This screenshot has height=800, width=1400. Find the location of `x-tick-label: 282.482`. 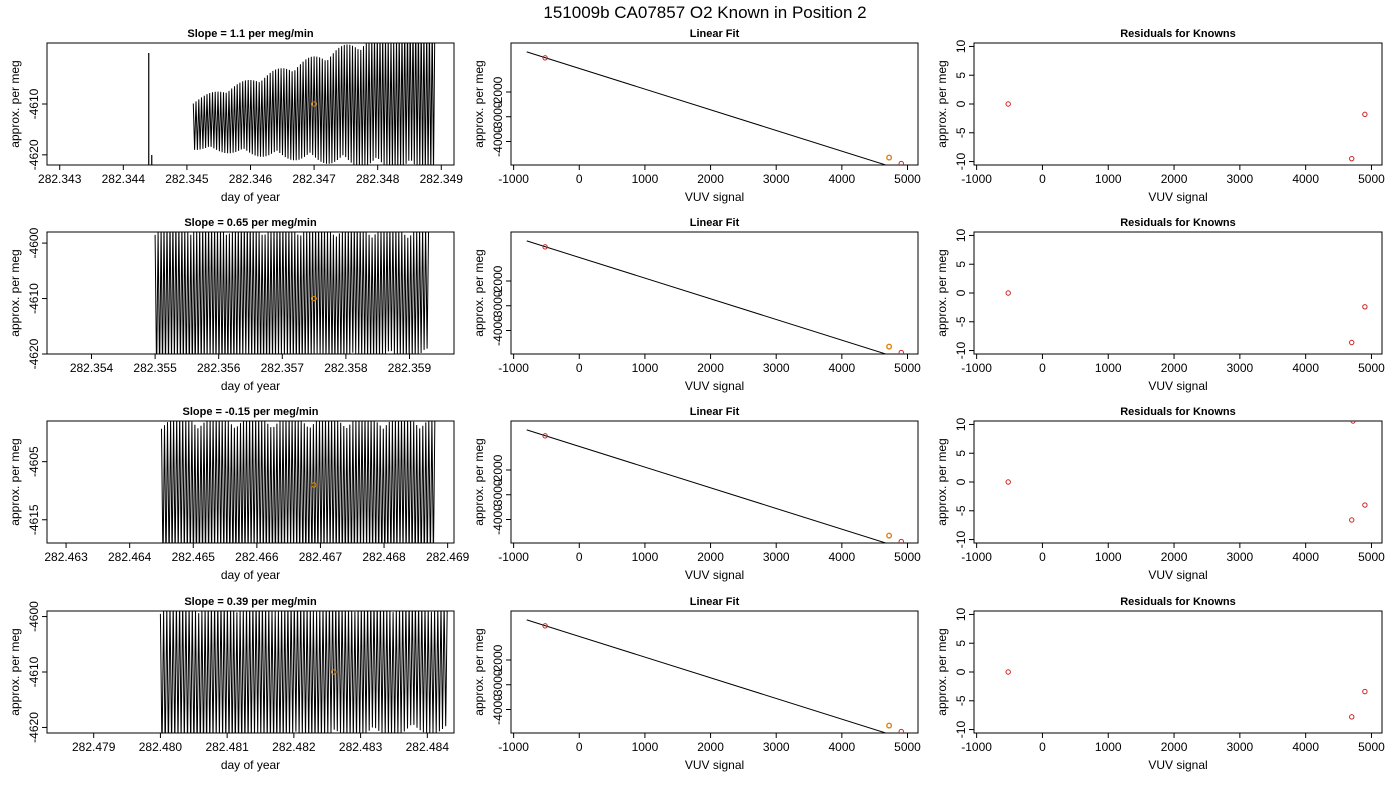

x-tick-label: 282.482 is located at coordinates (294, 747).